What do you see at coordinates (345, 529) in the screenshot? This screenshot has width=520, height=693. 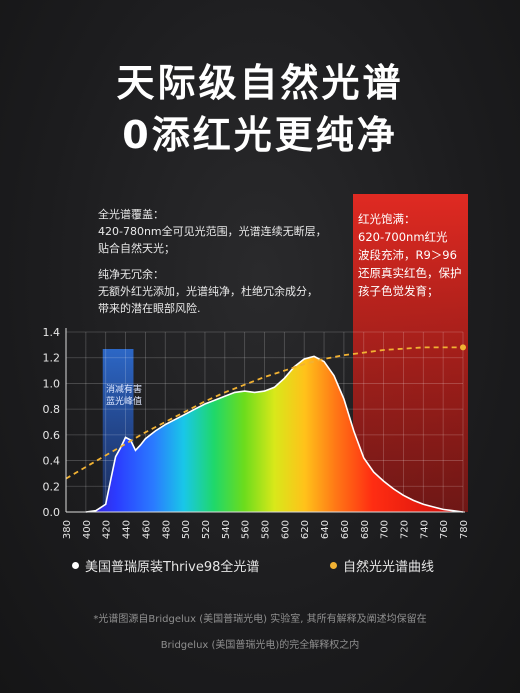 I see `x-tick-label: 660` at bounding box center [345, 529].